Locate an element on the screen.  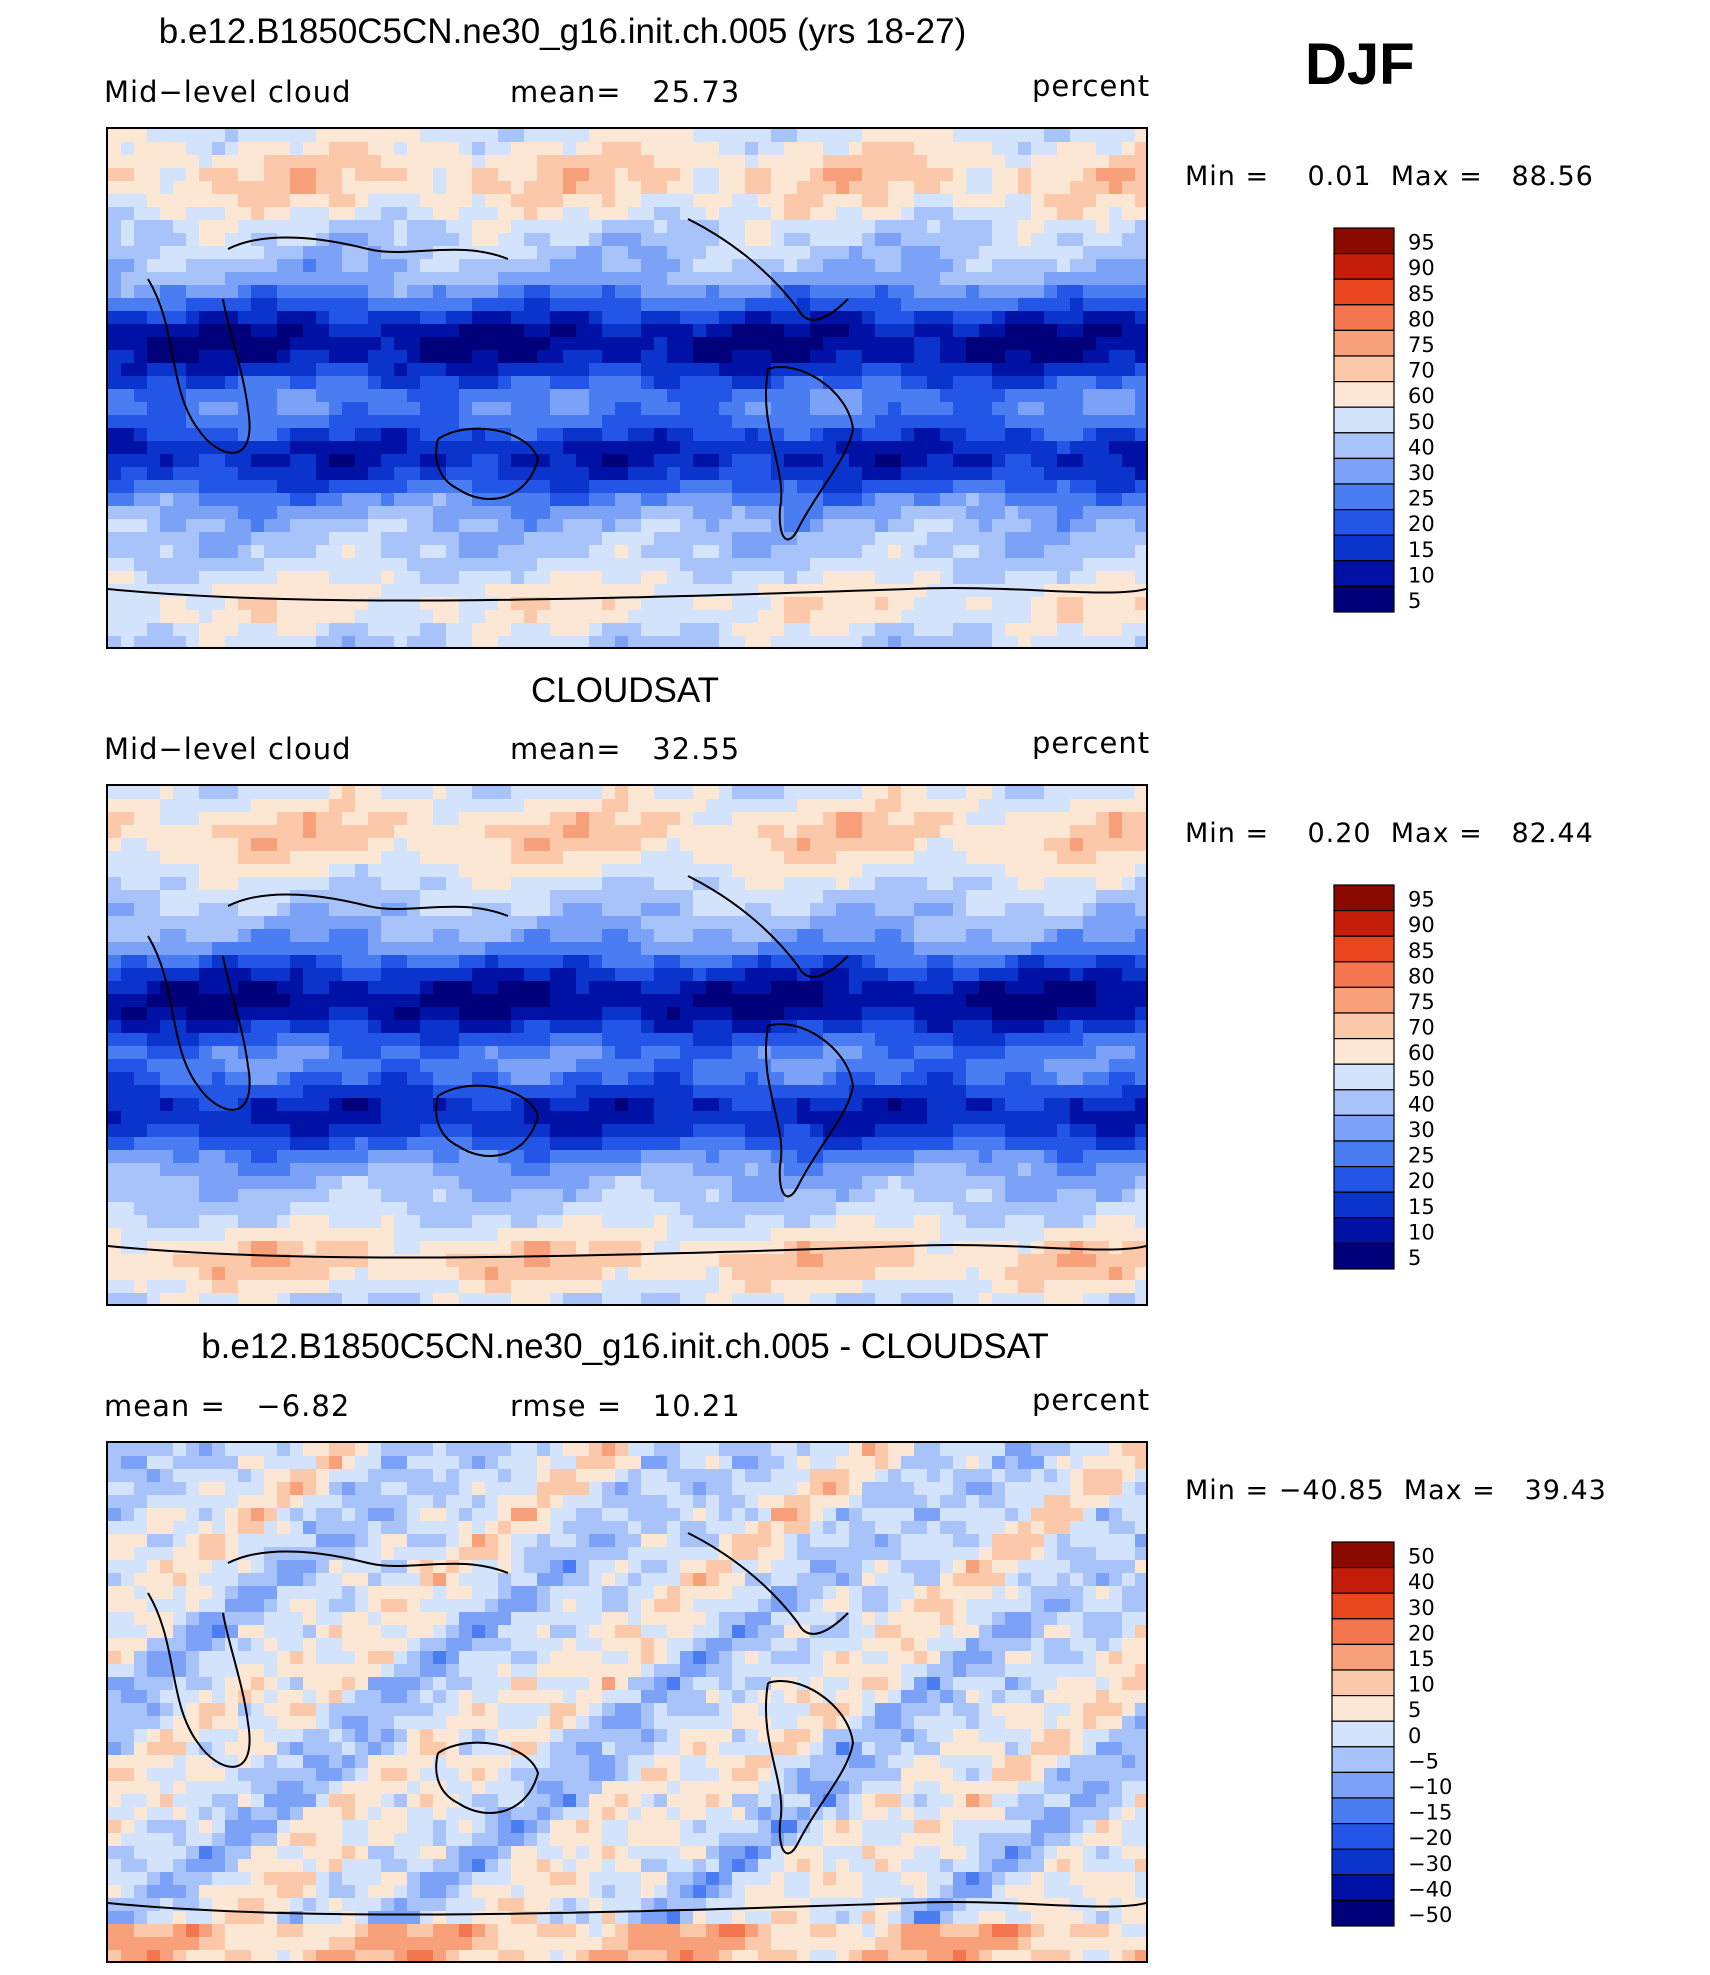
model-colorbar-label: 20 is located at coordinates (1421, 524).